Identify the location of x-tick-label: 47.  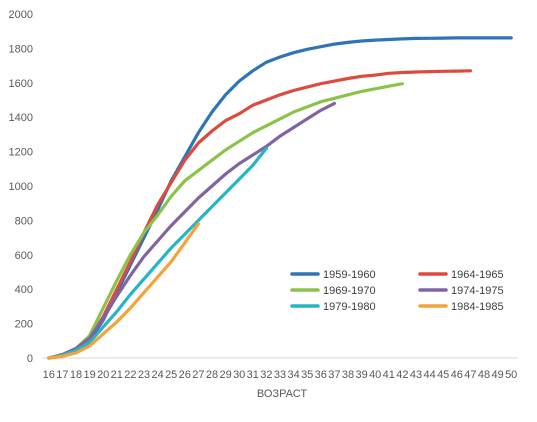
(470, 375).